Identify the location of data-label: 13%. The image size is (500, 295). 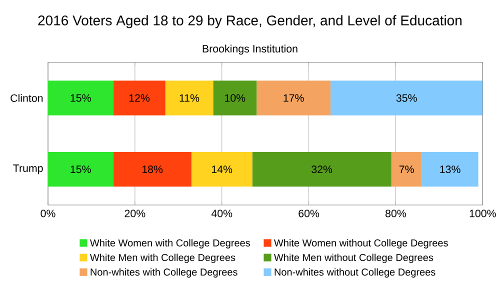
(450, 170).